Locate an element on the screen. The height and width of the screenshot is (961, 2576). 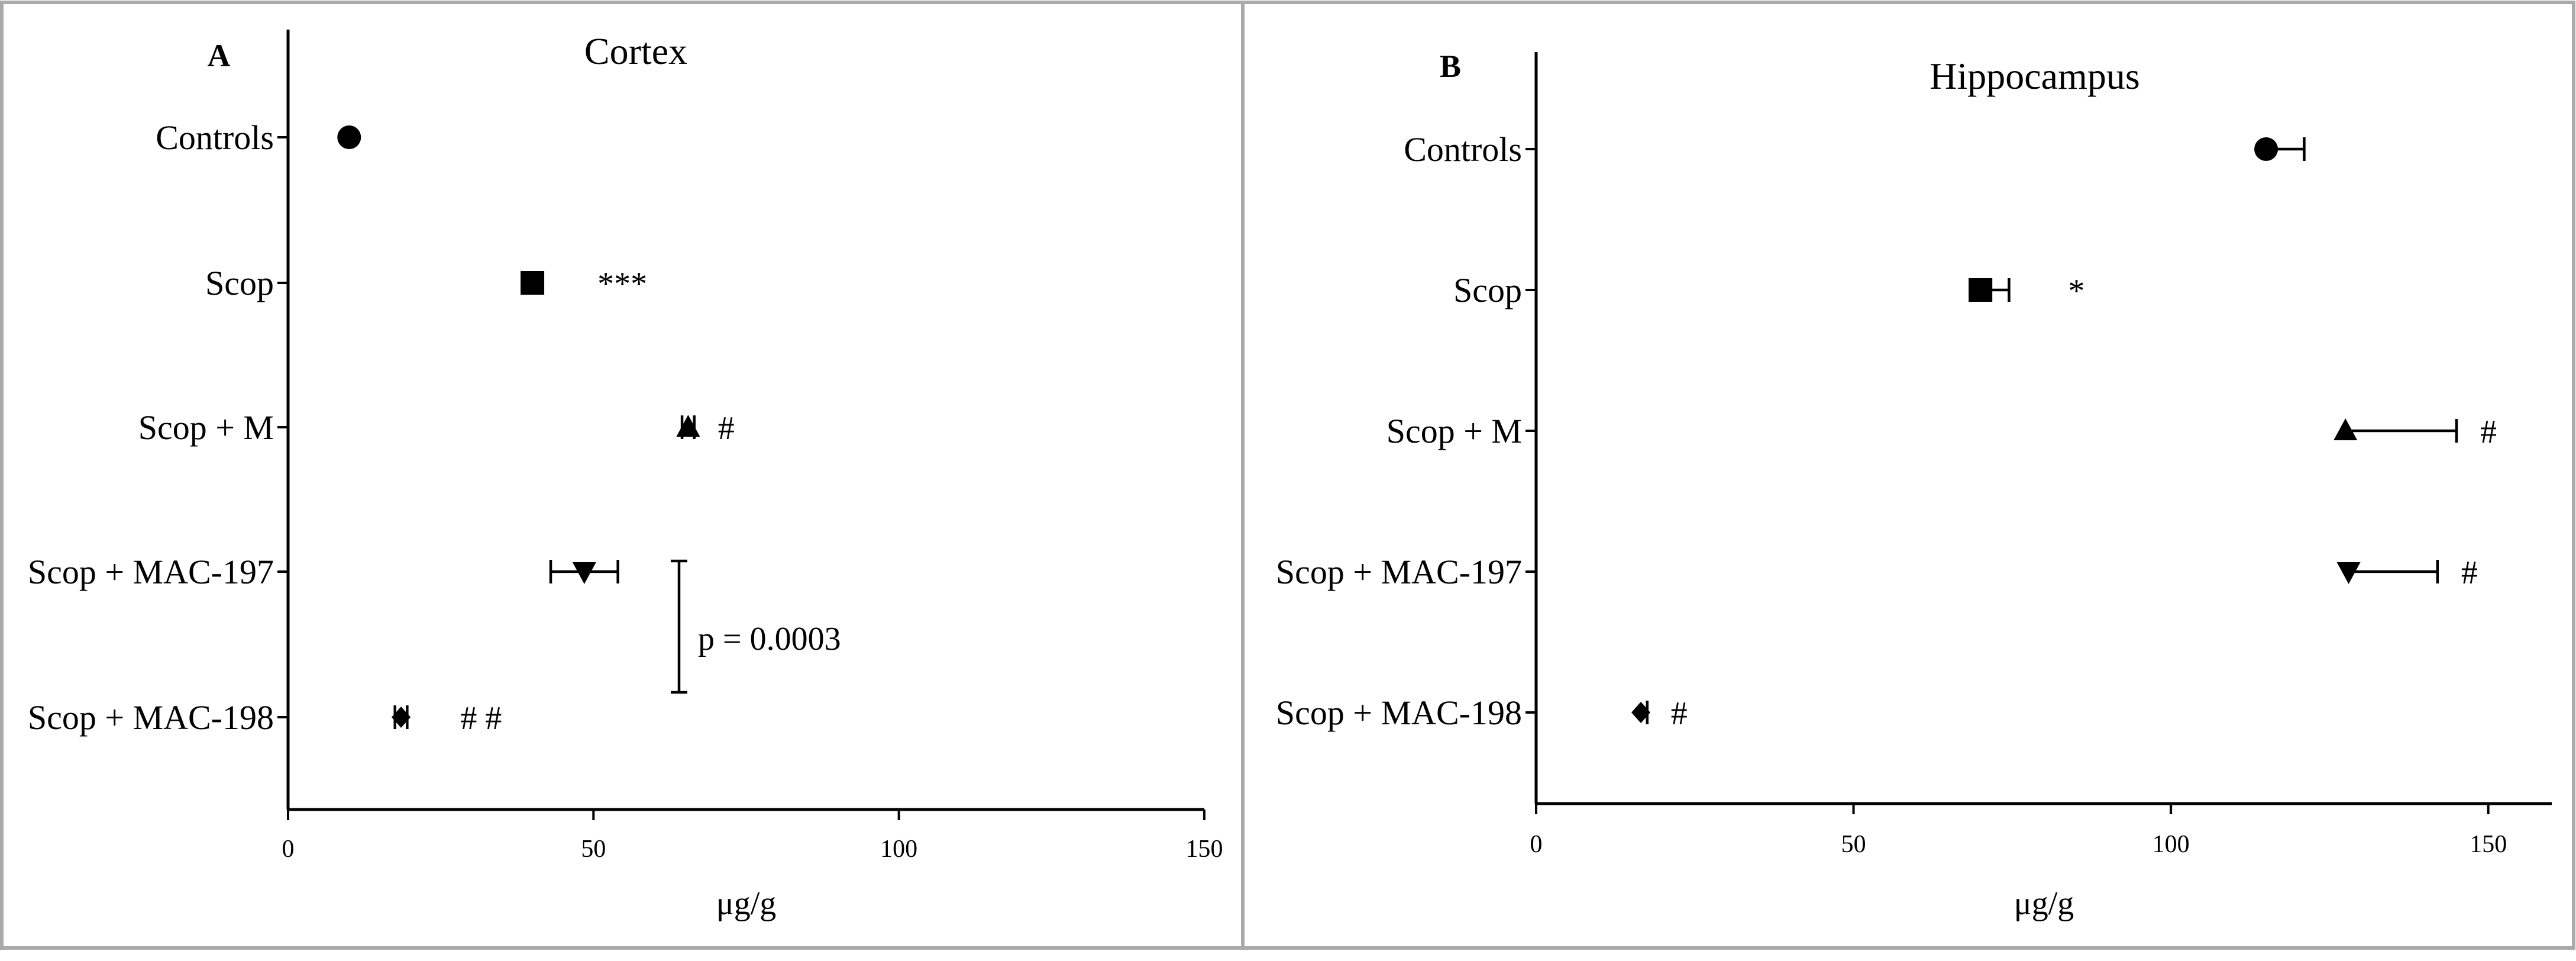
significance-mark: # # is located at coordinates (481, 718).